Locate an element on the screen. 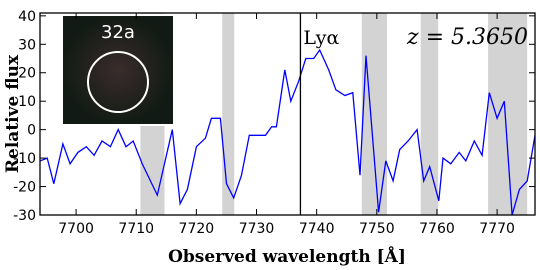  x-tick-label: 7700 is located at coordinates (76, 229).